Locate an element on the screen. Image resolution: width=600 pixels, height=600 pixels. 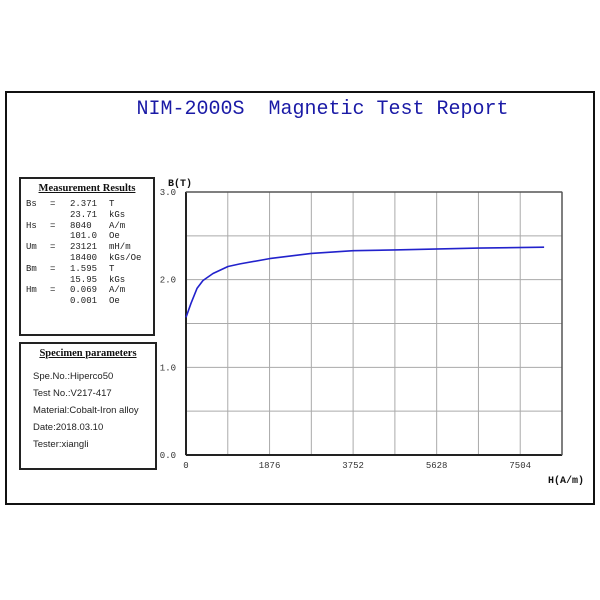
measurement-row: Hm = 0.069 A/m is located at coordinates (83, 290).